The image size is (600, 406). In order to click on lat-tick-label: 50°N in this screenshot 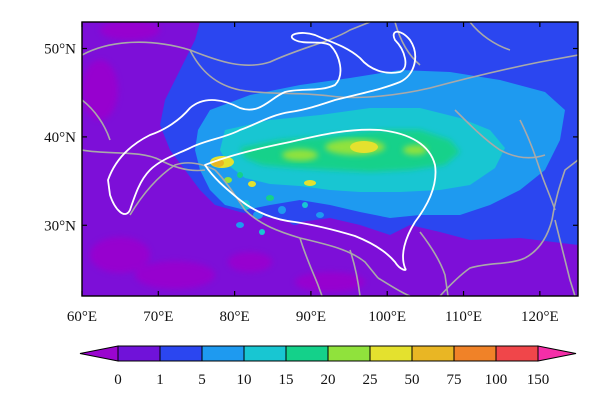, I will do `click(60, 50)`.